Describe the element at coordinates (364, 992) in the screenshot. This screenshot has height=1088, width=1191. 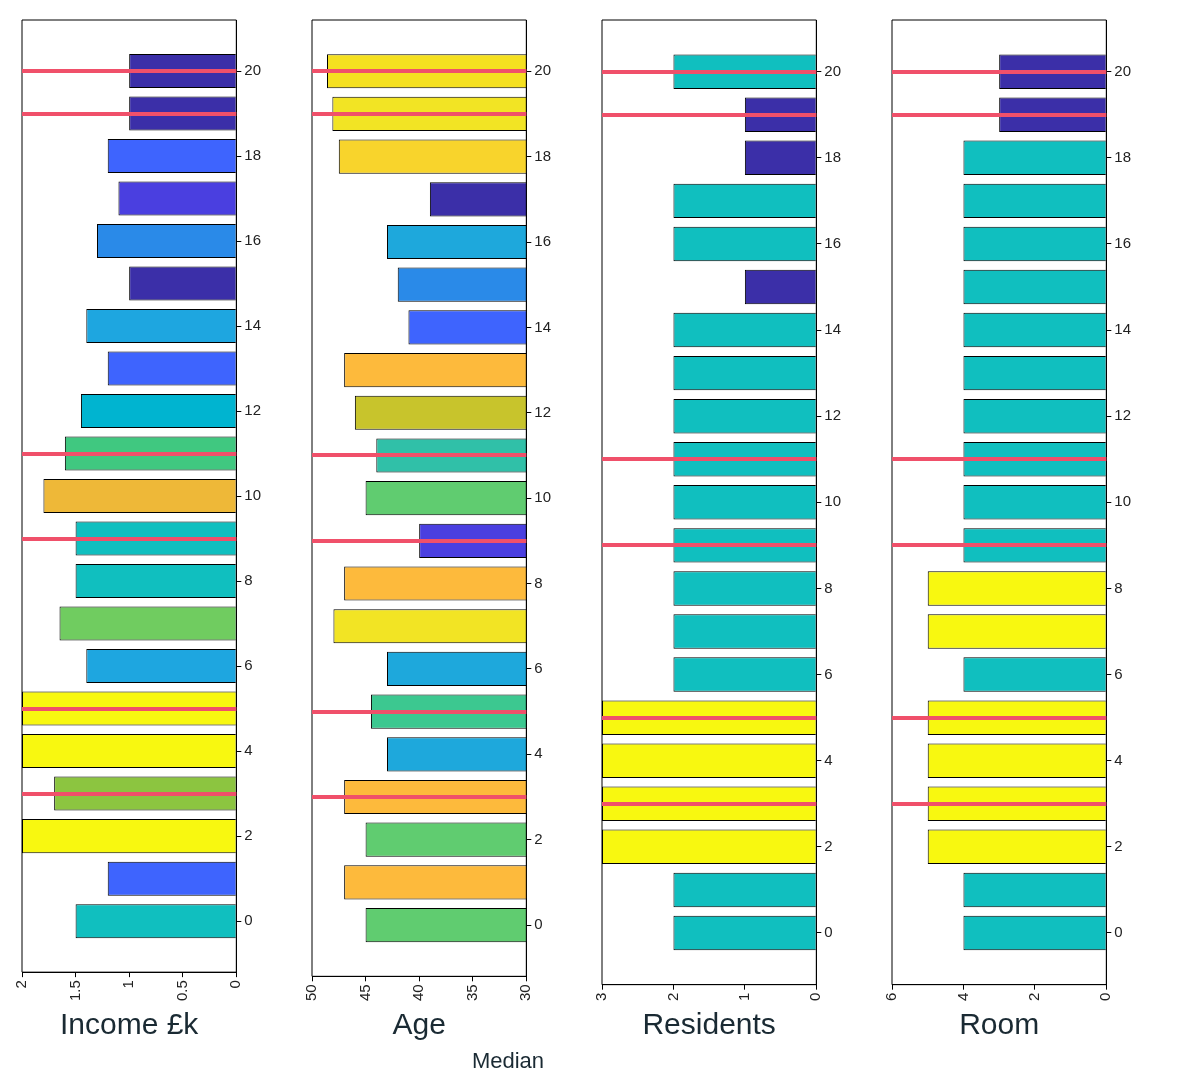
I see `x-tick-label: 45` at that location.